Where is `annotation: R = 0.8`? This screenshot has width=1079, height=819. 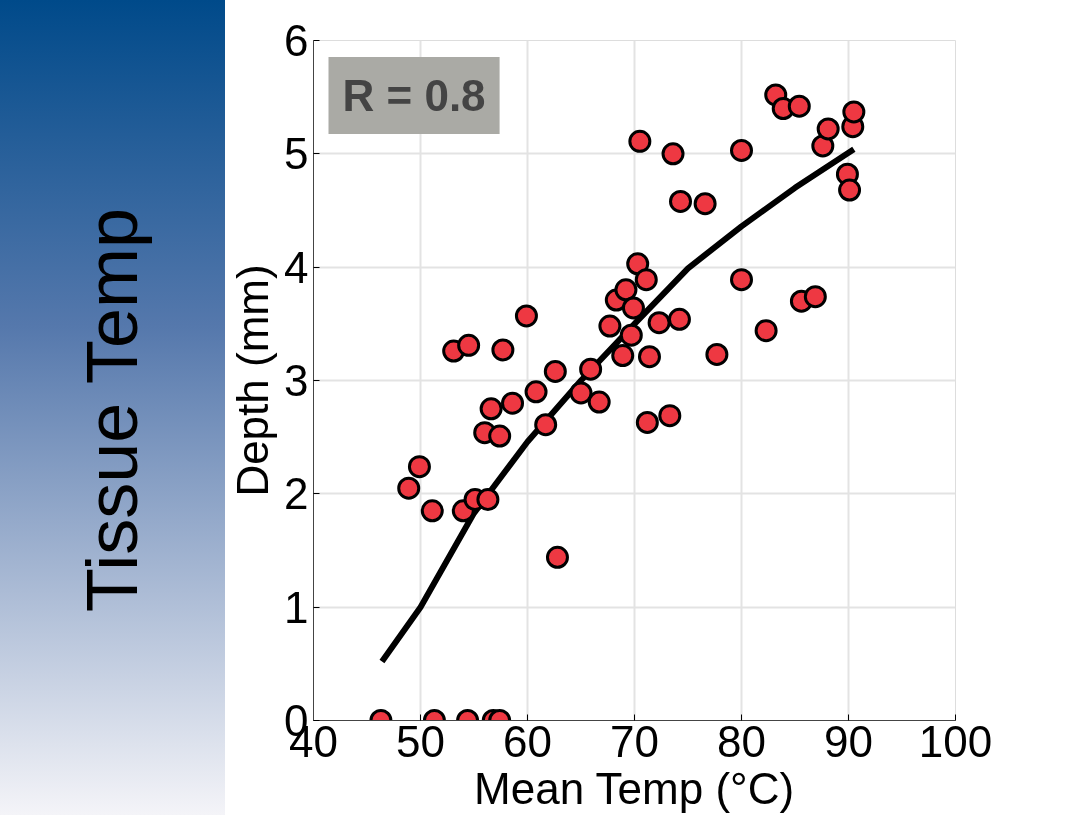 annotation: R = 0.8 is located at coordinates (414, 95).